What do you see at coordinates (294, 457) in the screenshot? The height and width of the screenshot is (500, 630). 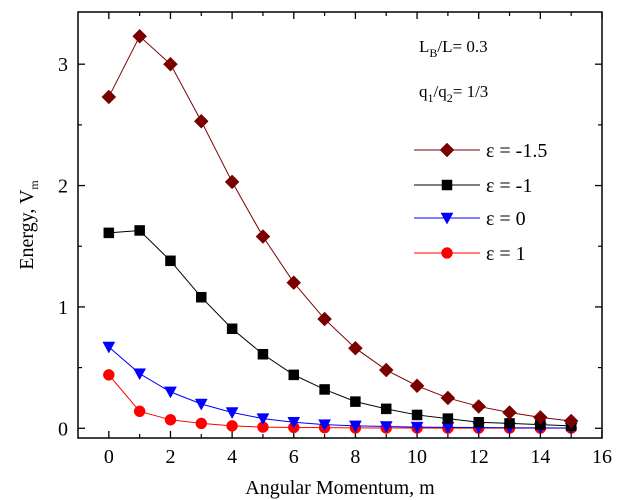 I see `x-tick-label: 6` at bounding box center [294, 457].